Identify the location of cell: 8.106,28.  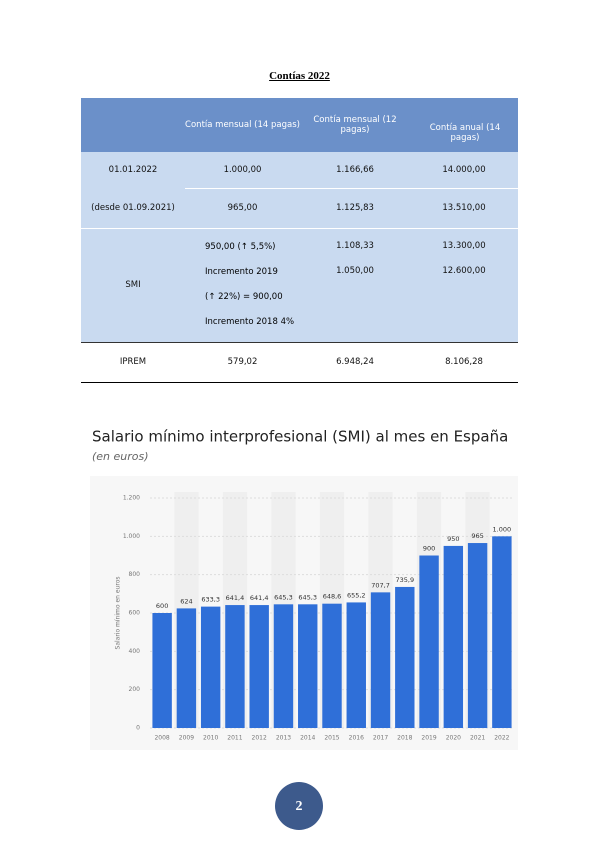
(464, 362).